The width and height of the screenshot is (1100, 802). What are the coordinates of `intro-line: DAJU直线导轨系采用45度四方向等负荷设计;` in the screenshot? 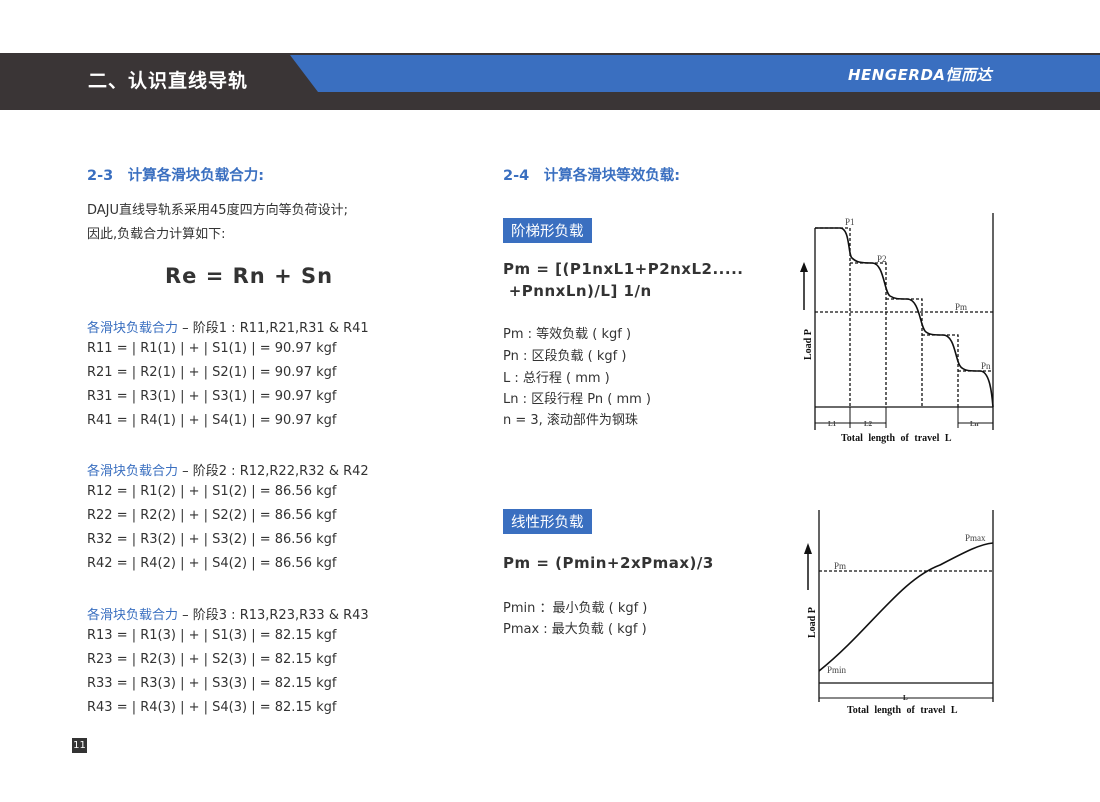 It's located at (217, 210).